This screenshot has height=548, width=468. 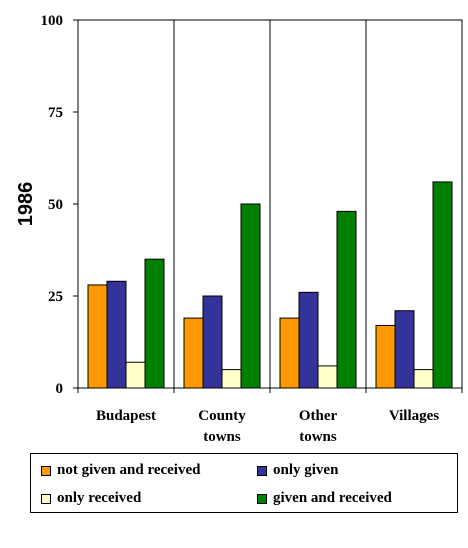 What do you see at coordinates (332, 498) in the screenshot?
I see `legend-label: given and received` at bounding box center [332, 498].